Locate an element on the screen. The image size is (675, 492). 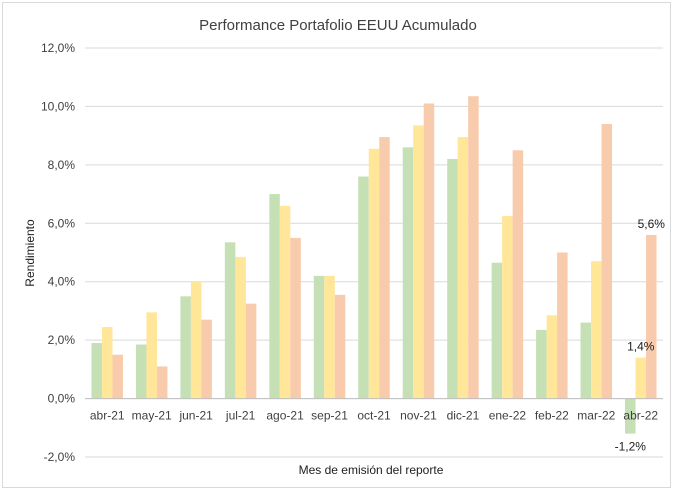
data-labels: -1,2% 1,4% 5,6% is located at coordinates (640, 335).